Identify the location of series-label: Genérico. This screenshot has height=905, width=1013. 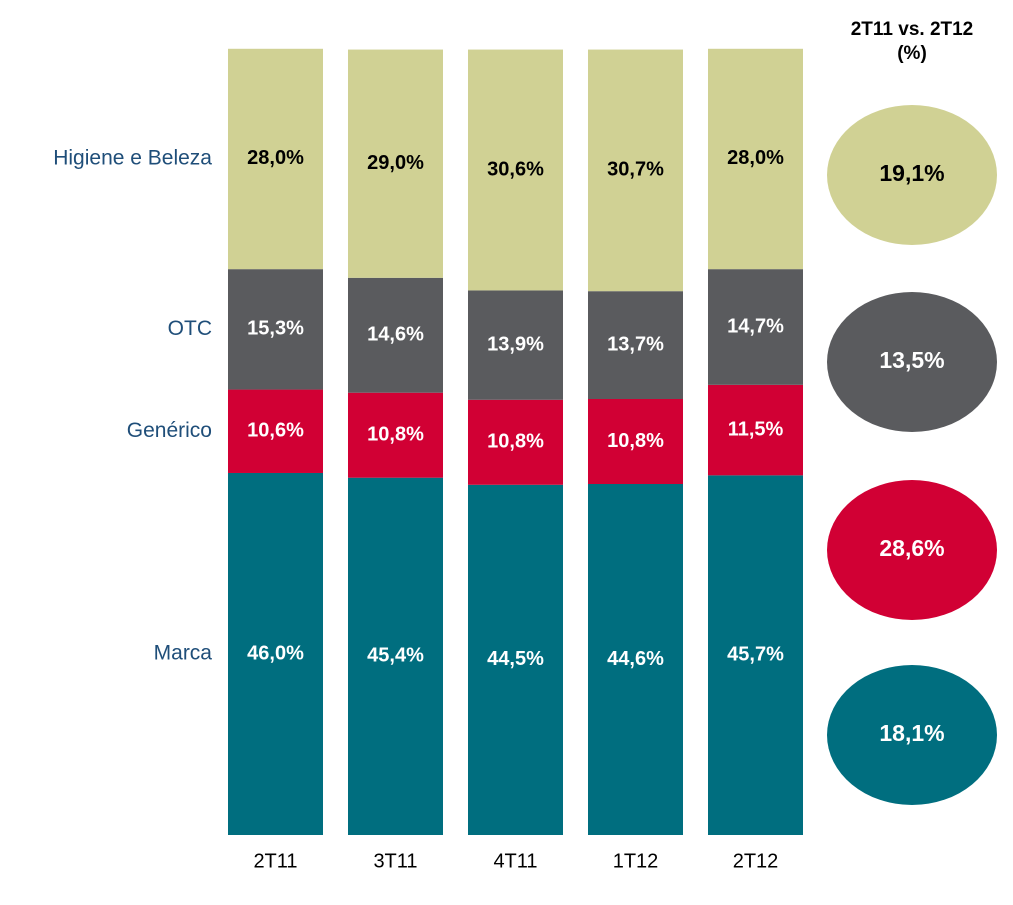
(169, 430).